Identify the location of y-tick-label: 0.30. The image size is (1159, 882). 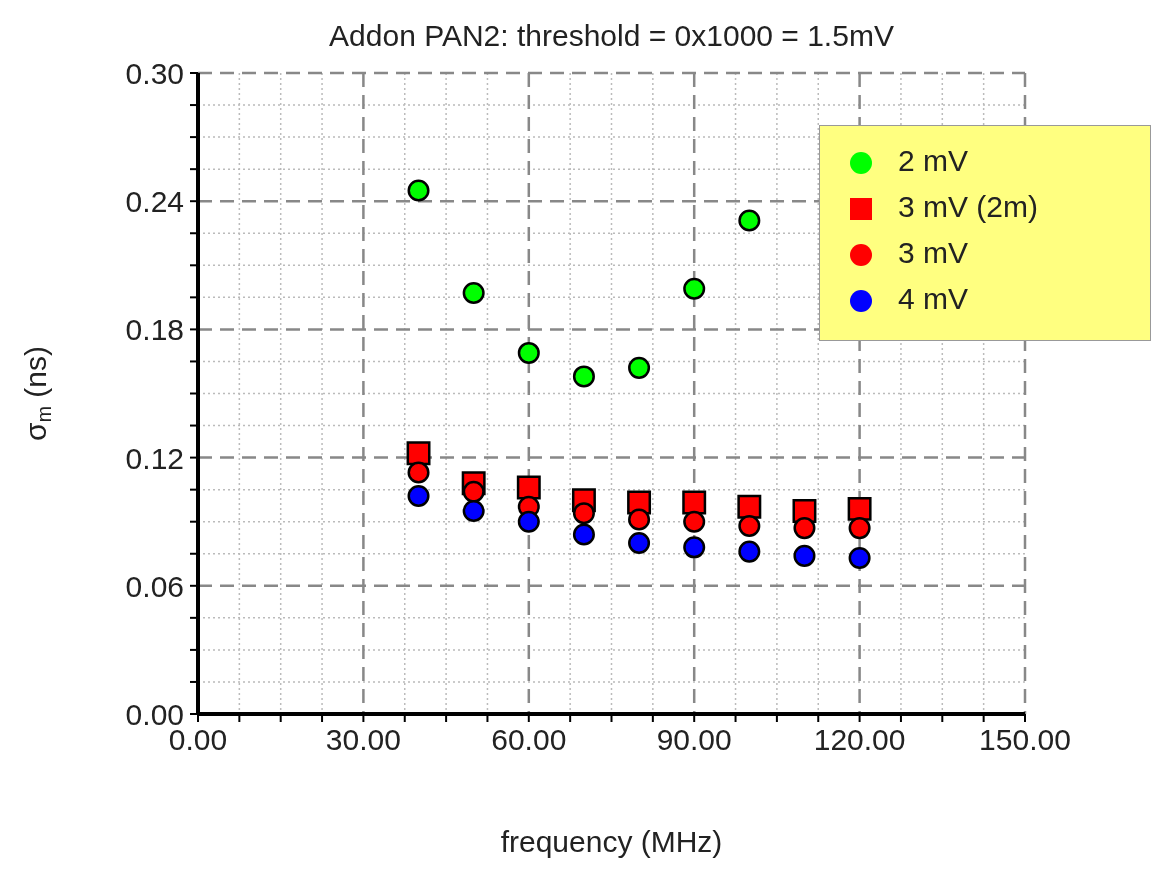
(154, 73).